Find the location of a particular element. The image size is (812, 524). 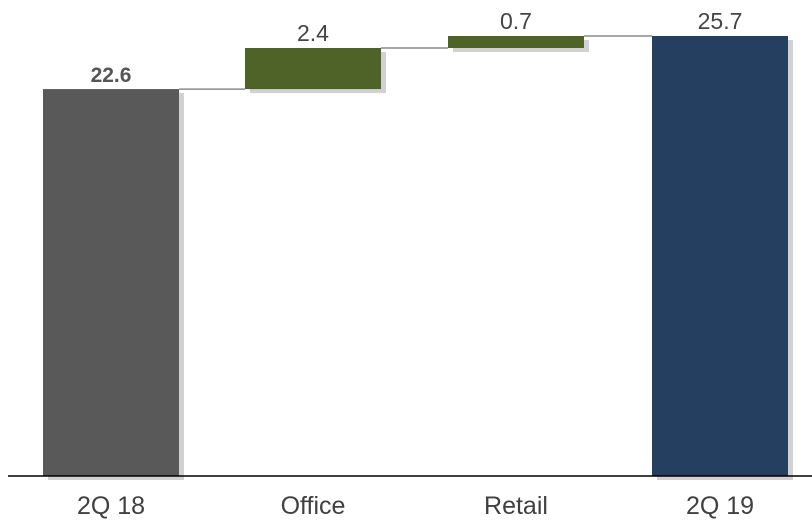

x-tick-label: Office is located at coordinates (313, 506).